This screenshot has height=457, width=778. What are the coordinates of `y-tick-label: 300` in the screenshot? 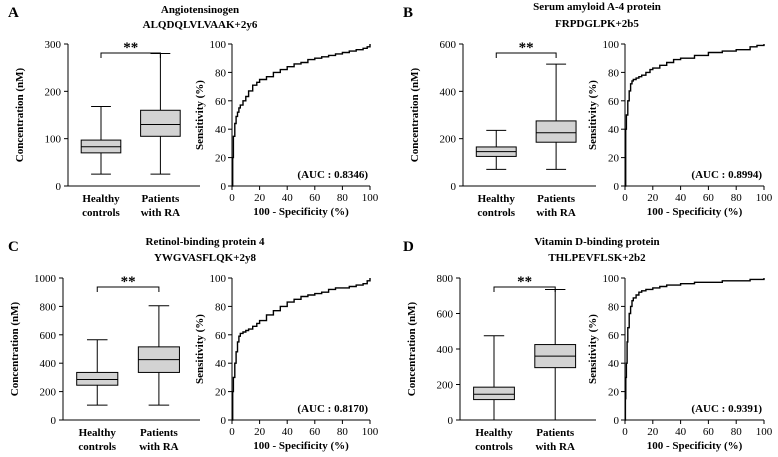 It's located at (53, 45).